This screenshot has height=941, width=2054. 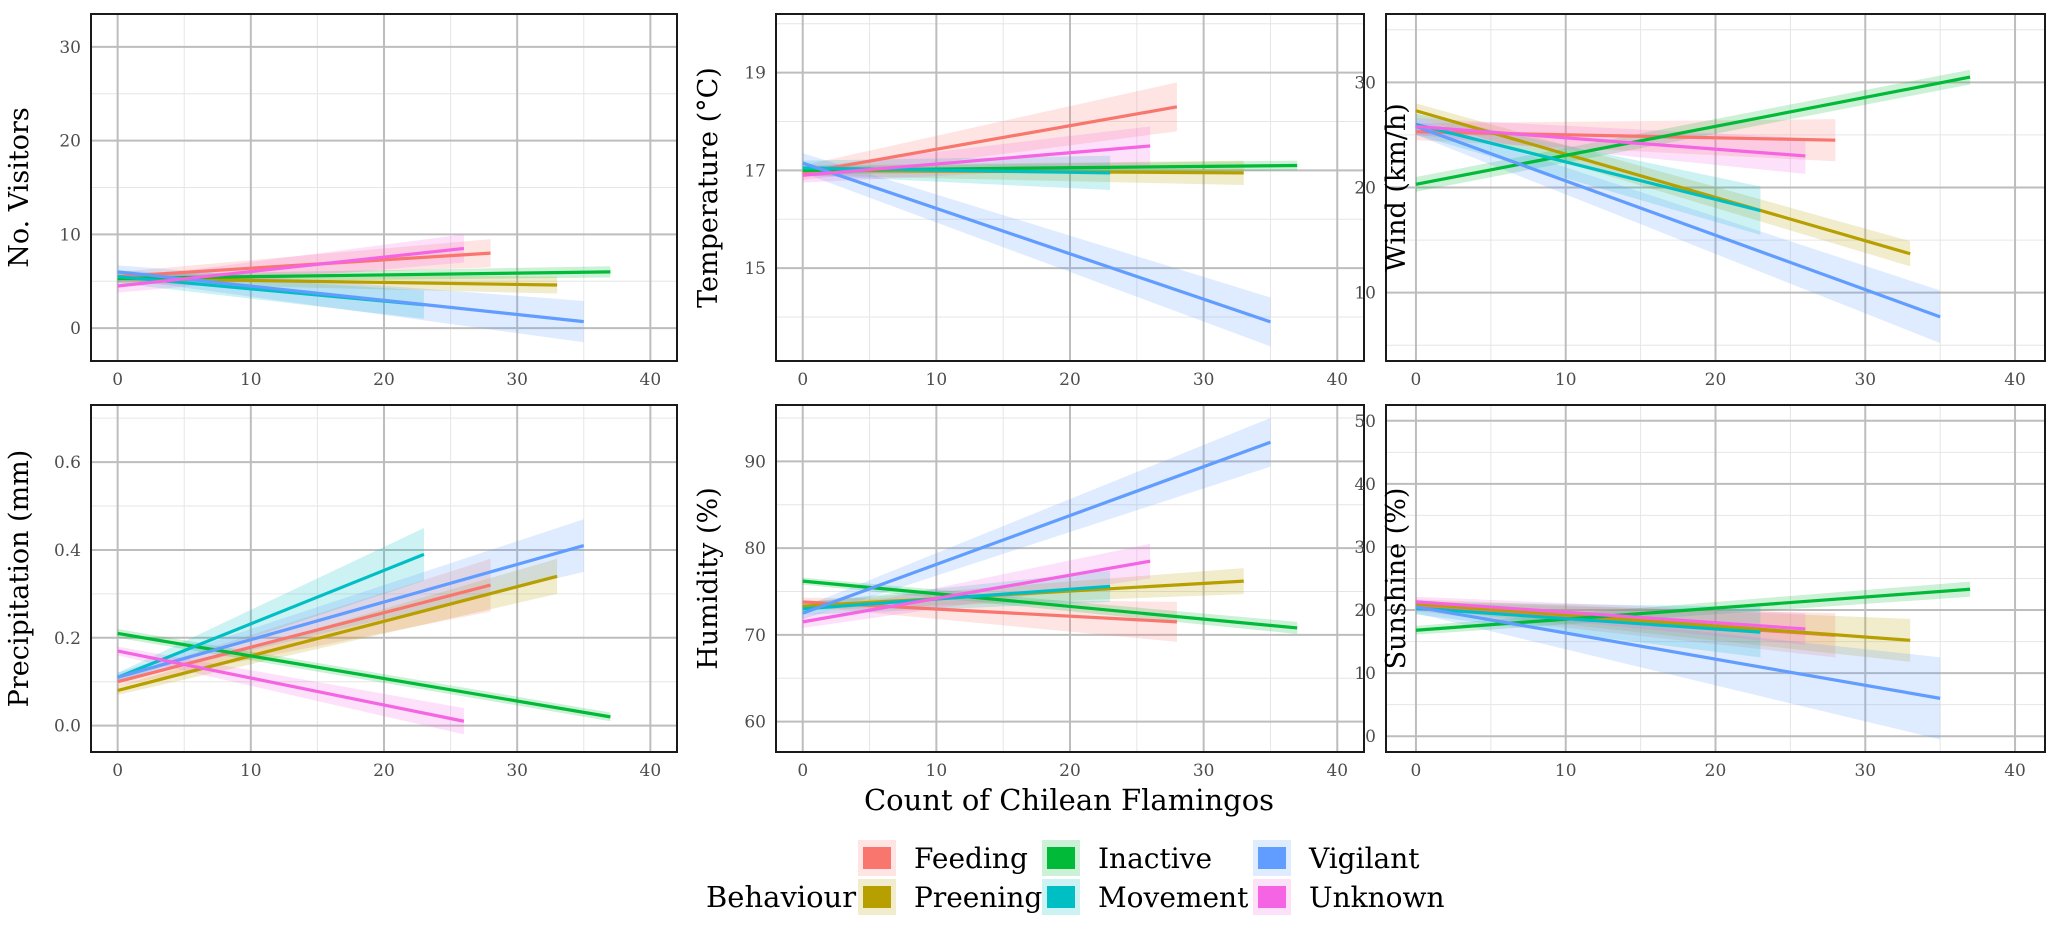 What do you see at coordinates (19, 187) in the screenshot?
I see `y-axis-title: No. Visitors` at bounding box center [19, 187].